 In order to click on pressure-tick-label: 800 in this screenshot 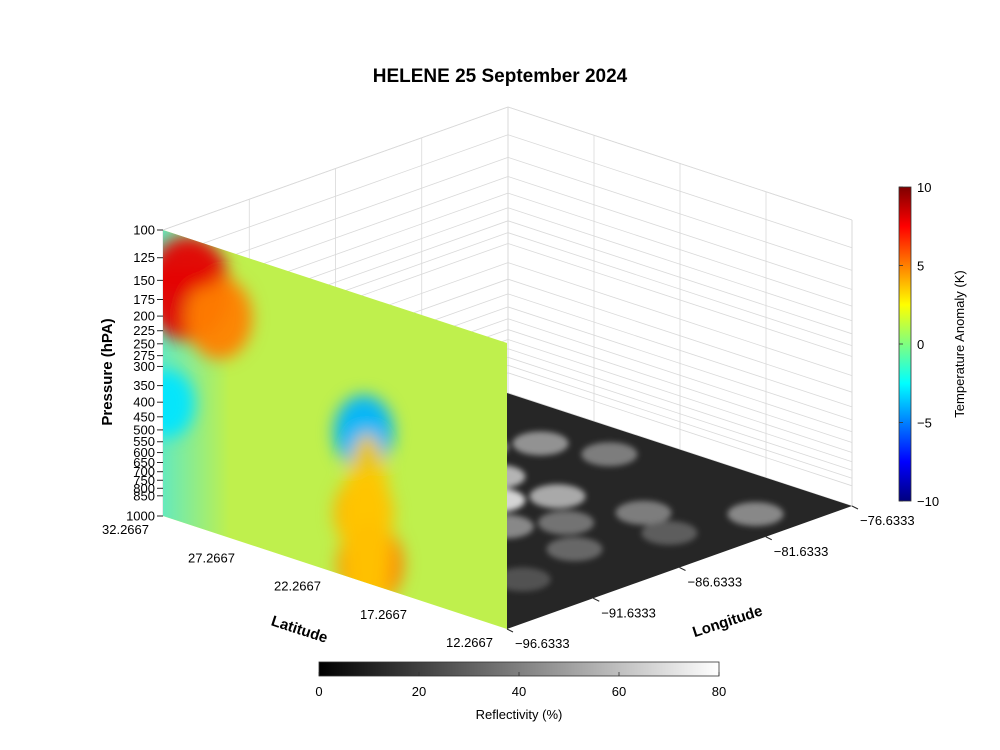, I will do `click(144, 488)`.